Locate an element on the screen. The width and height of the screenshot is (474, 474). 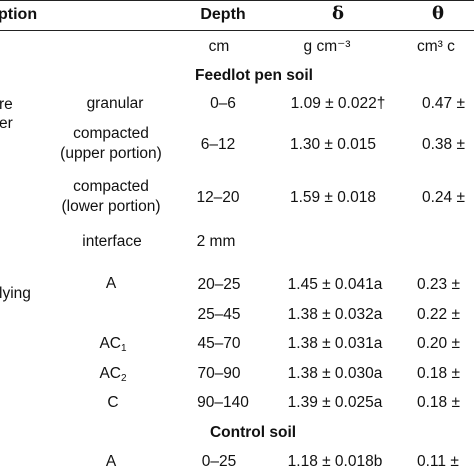
row-horizon: AC2 is located at coordinates (113, 374).